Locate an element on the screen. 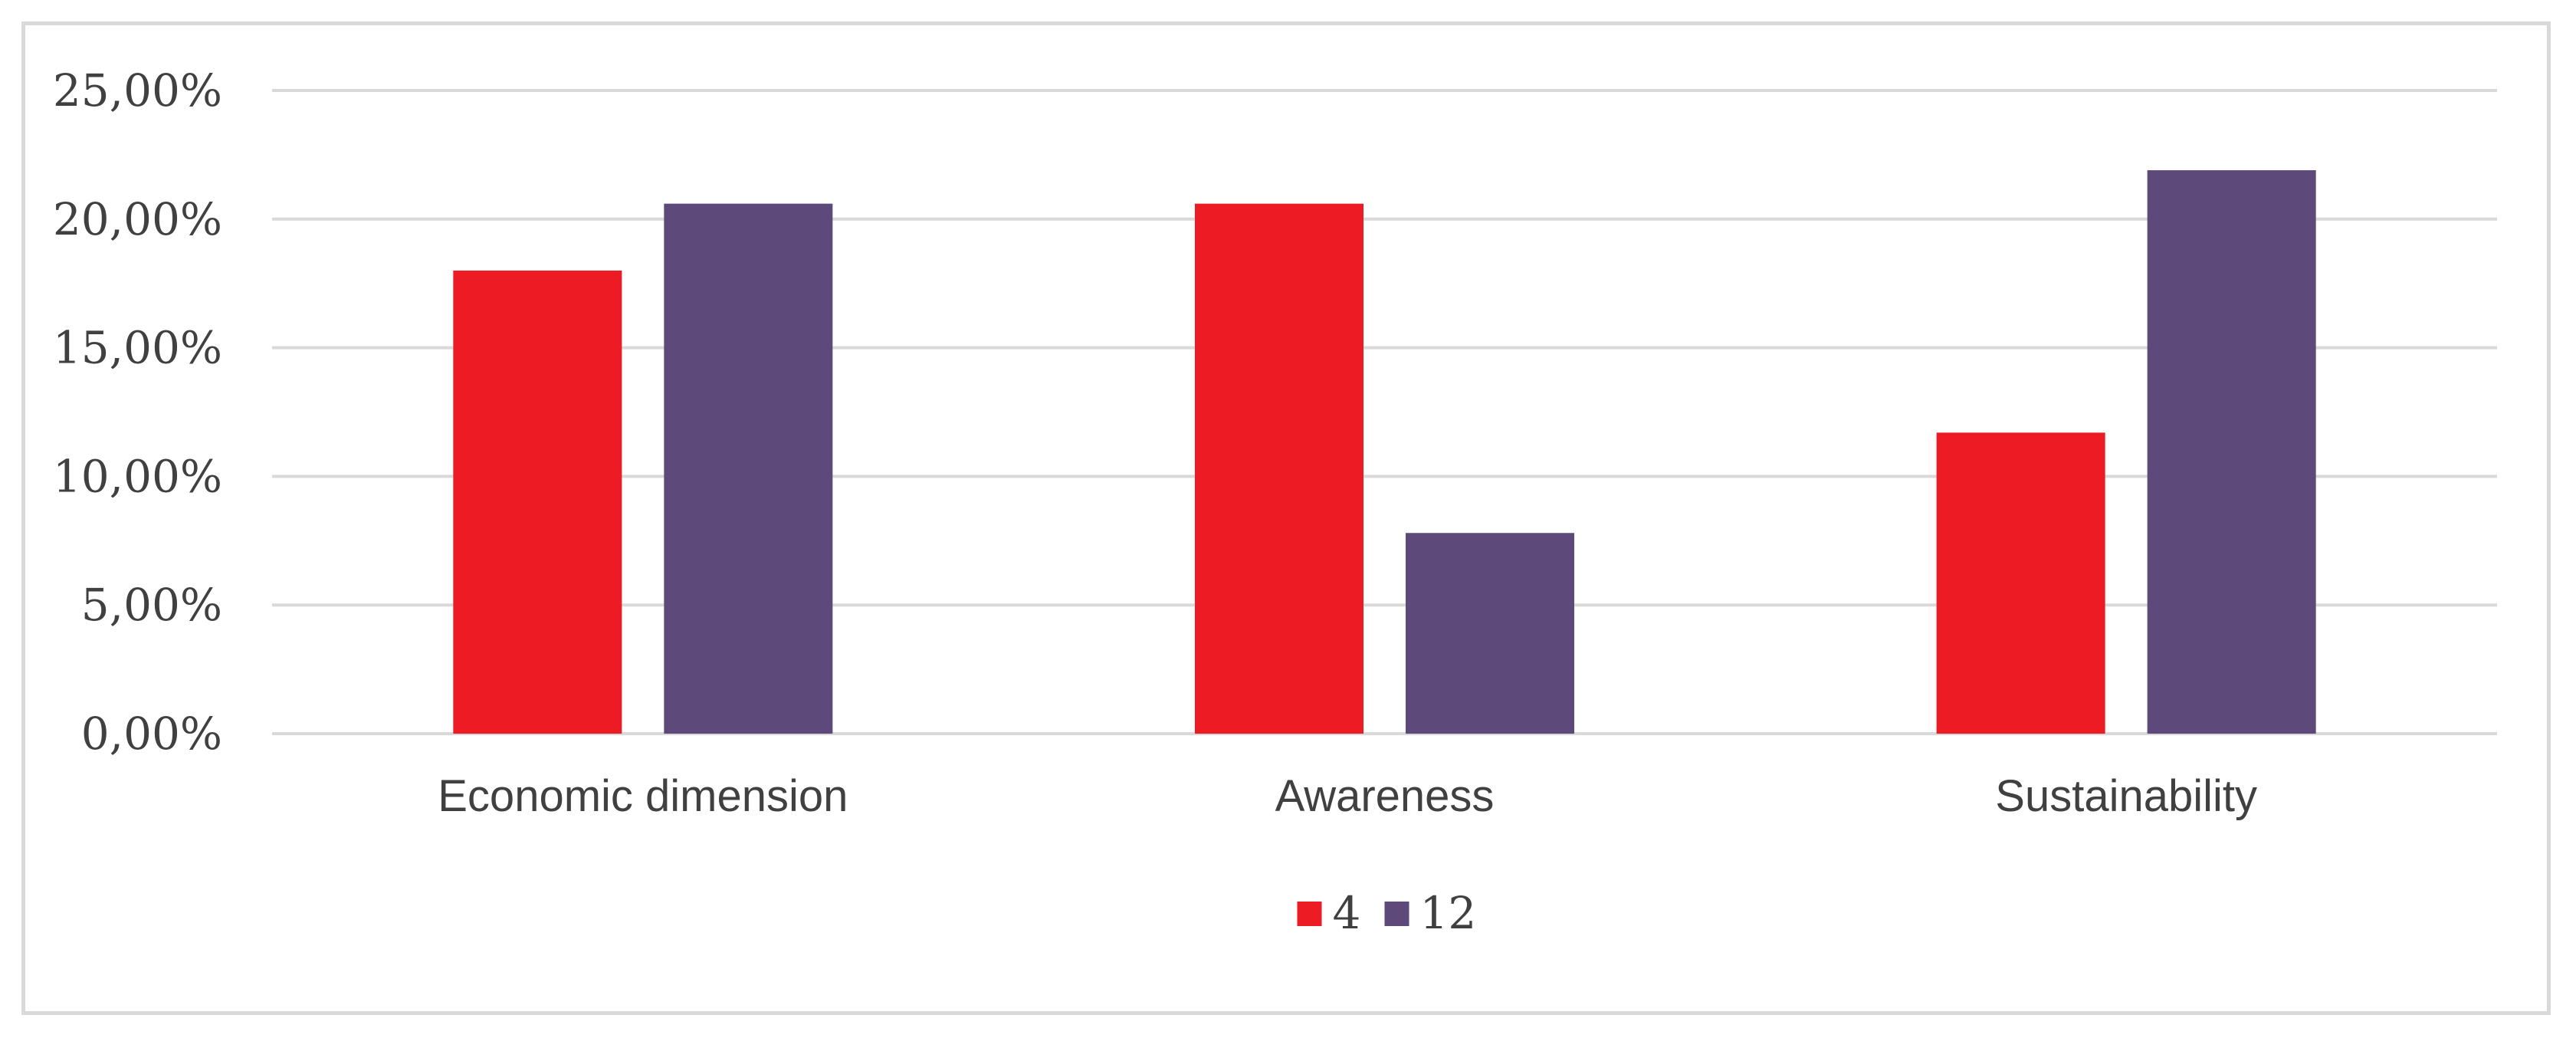  y-axis-tick-labels: 0,00% 5,00% 10,00% 15,00% 20,00% 25,00% is located at coordinates (137, 412).